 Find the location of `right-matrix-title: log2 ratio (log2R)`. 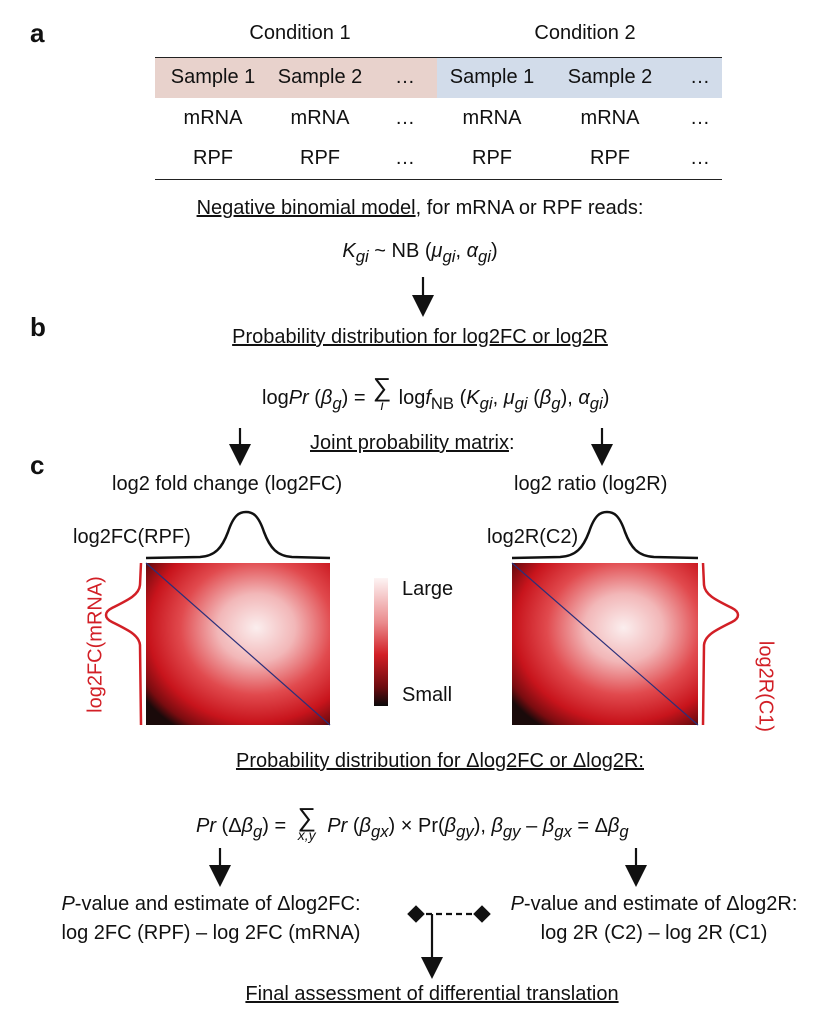

right-matrix-title: log2 ratio (log2R) is located at coordinates (591, 484).